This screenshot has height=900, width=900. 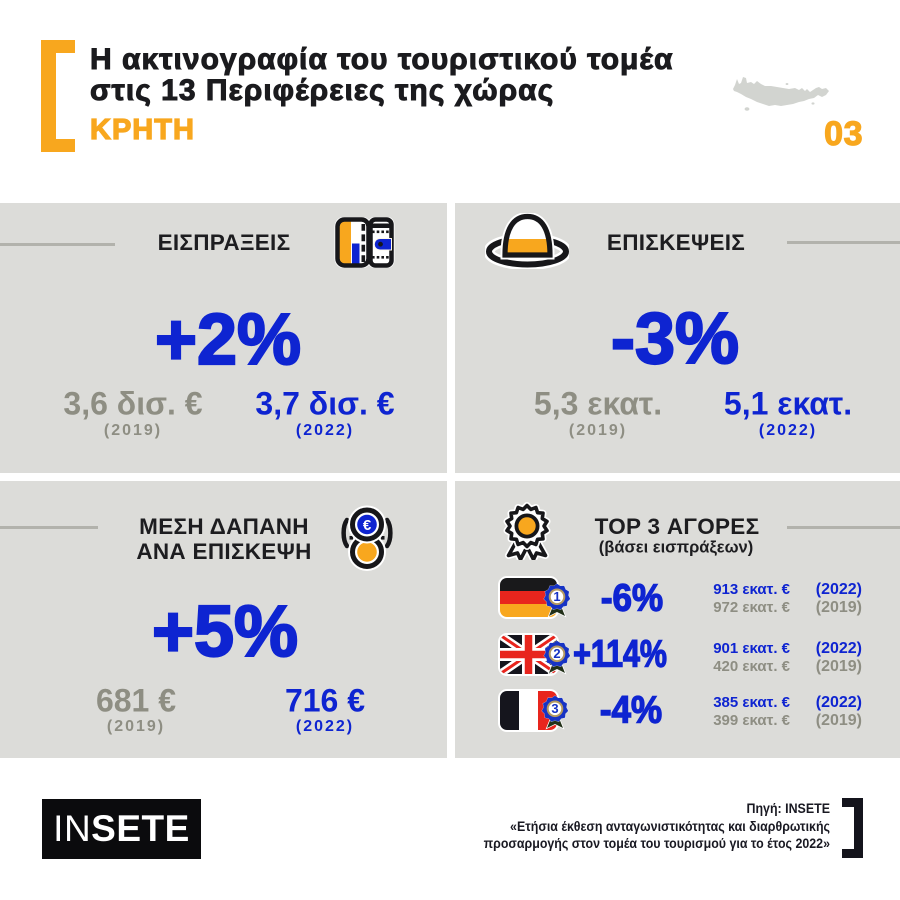 What do you see at coordinates (554, 708) in the screenshot?
I see `svg-text: 3` at bounding box center [554, 708].